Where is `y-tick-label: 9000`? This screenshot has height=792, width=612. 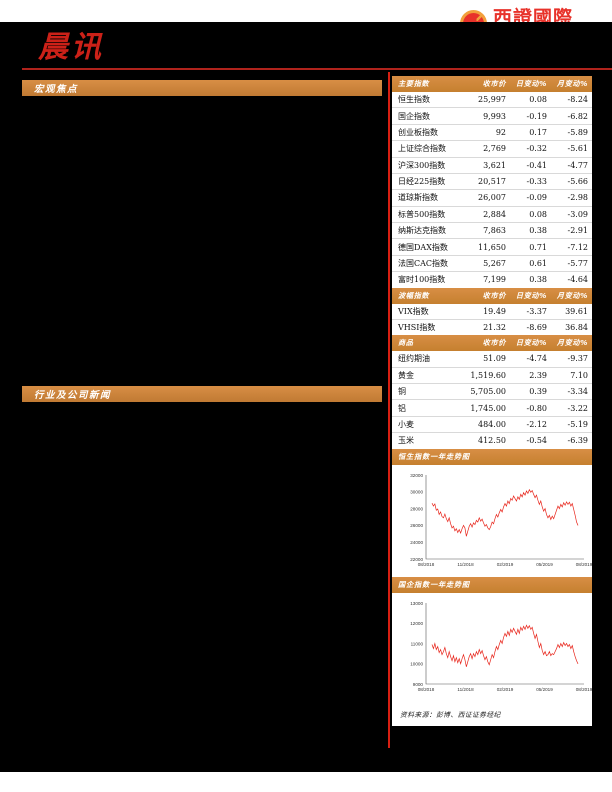 y-tick-label: 9000 is located at coordinates (418, 683).